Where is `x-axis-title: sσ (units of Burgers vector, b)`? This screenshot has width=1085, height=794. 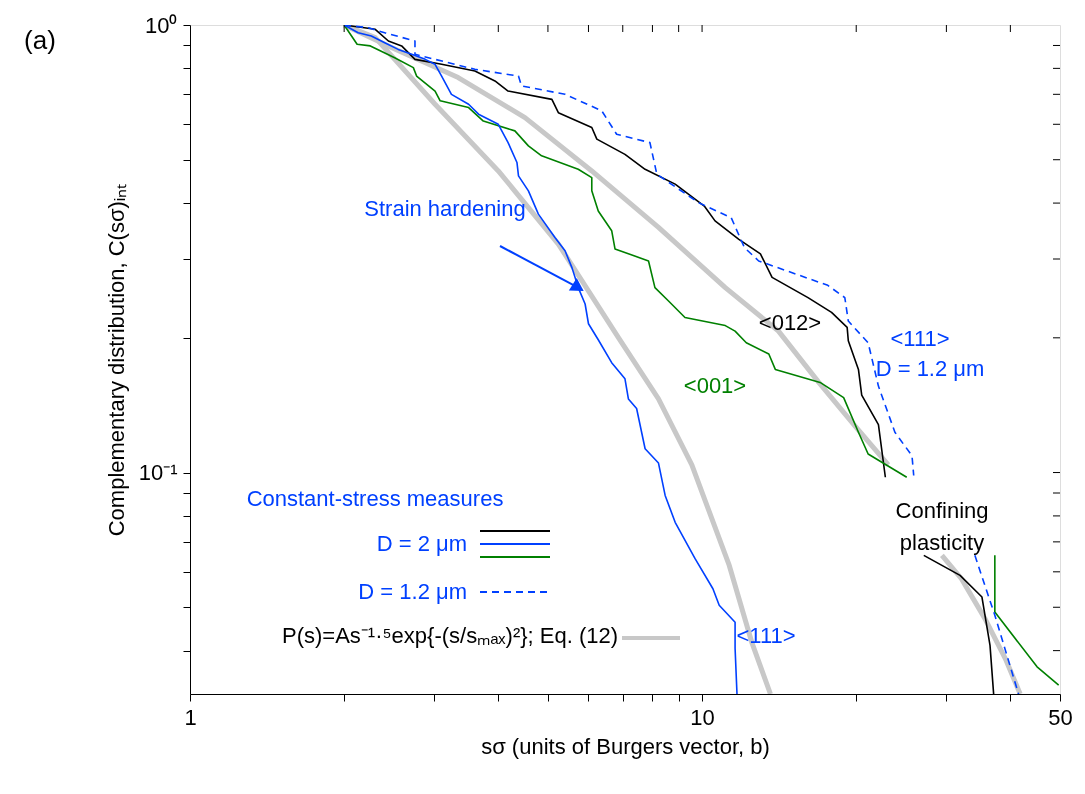
x-axis-title: sσ (units of Burgers vector, b) is located at coordinates (625, 746).